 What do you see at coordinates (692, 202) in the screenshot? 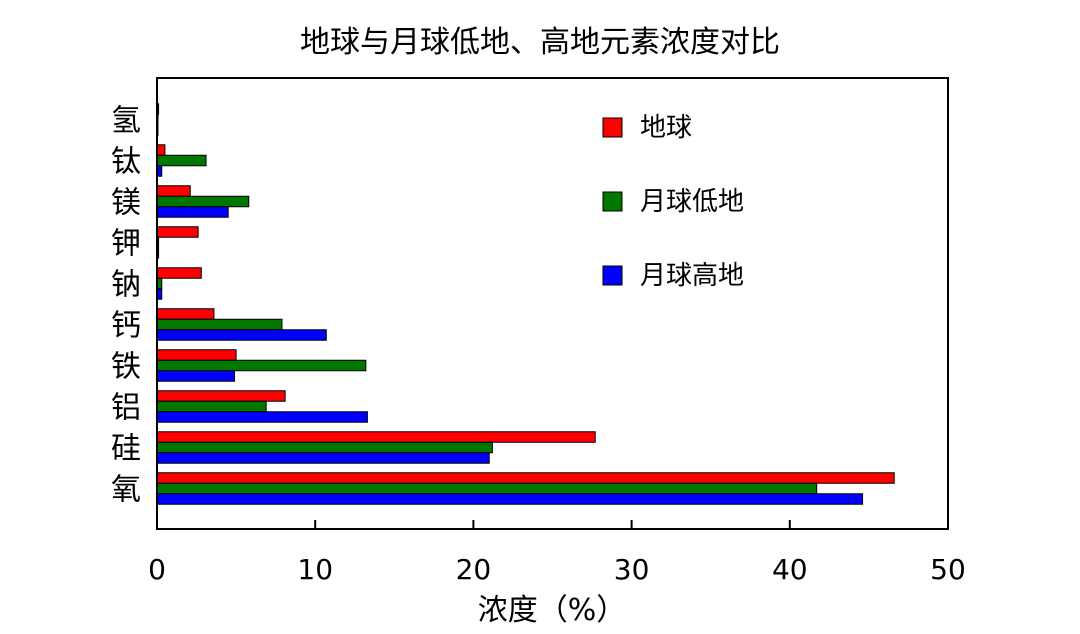
I see `legend-label: 月球低地` at bounding box center [692, 202].